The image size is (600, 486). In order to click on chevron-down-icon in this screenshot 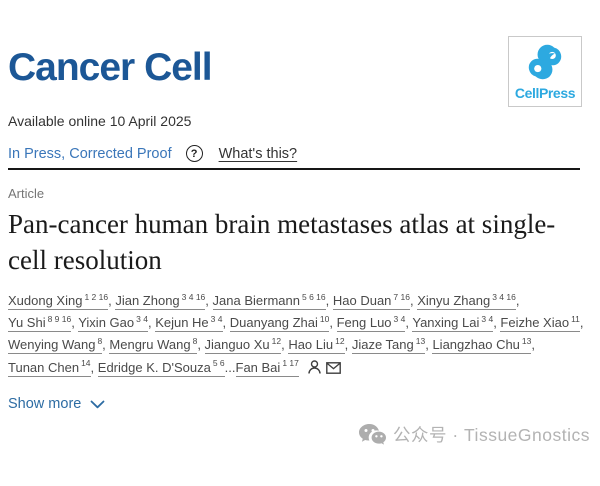, I will do `click(97, 404)`.